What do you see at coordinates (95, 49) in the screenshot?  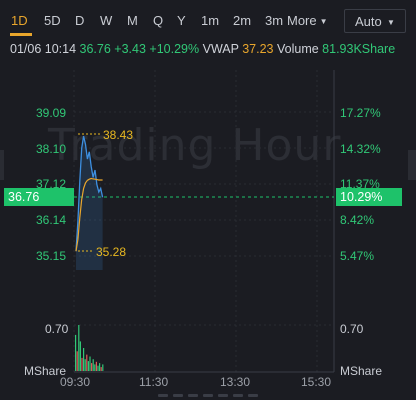 I see `quote-price: 36.76` at bounding box center [95, 49].